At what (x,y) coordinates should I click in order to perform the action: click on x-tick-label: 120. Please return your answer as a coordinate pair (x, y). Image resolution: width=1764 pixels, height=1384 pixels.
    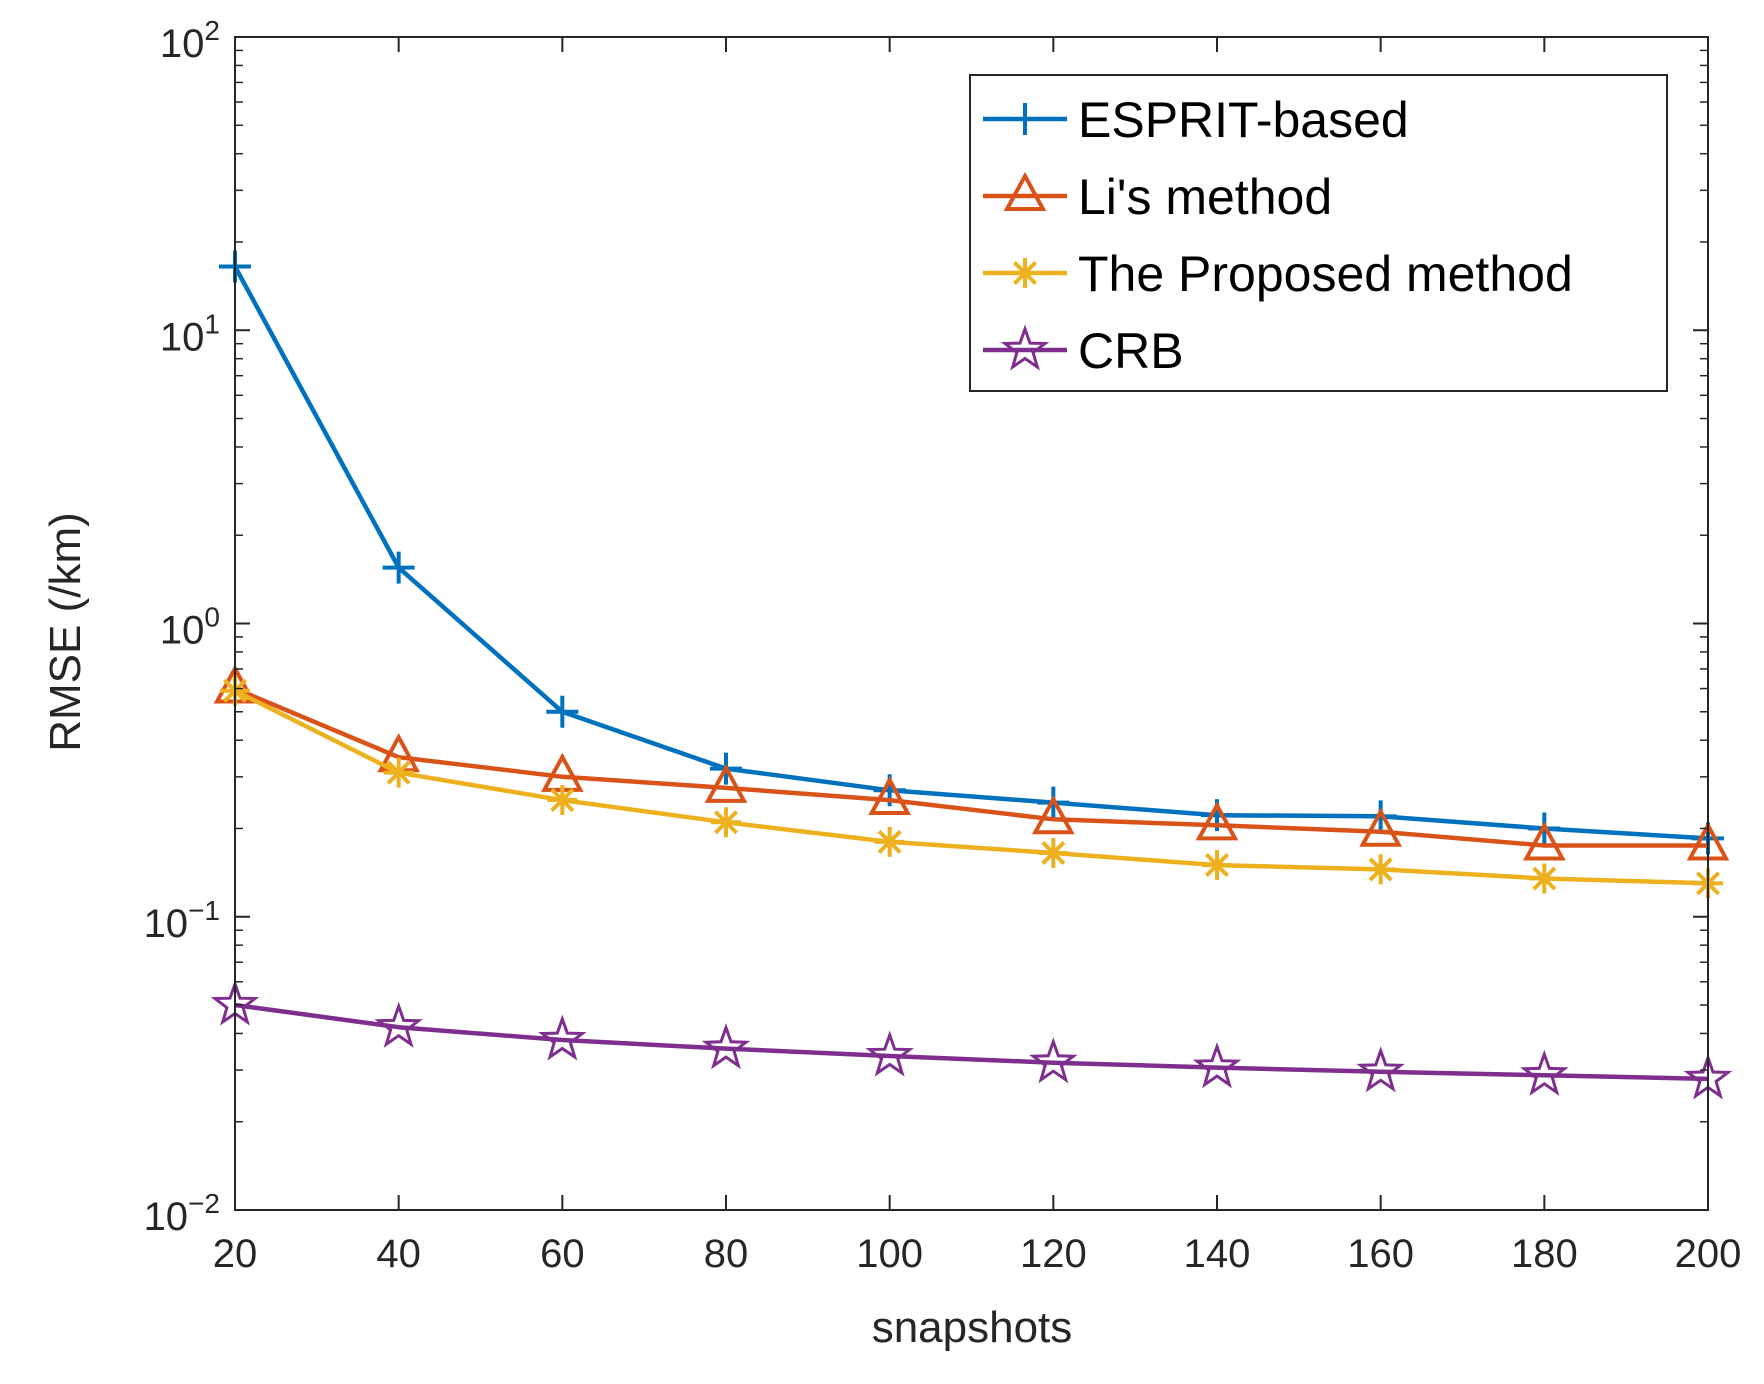
    Looking at the image, I should click on (1053, 1254).